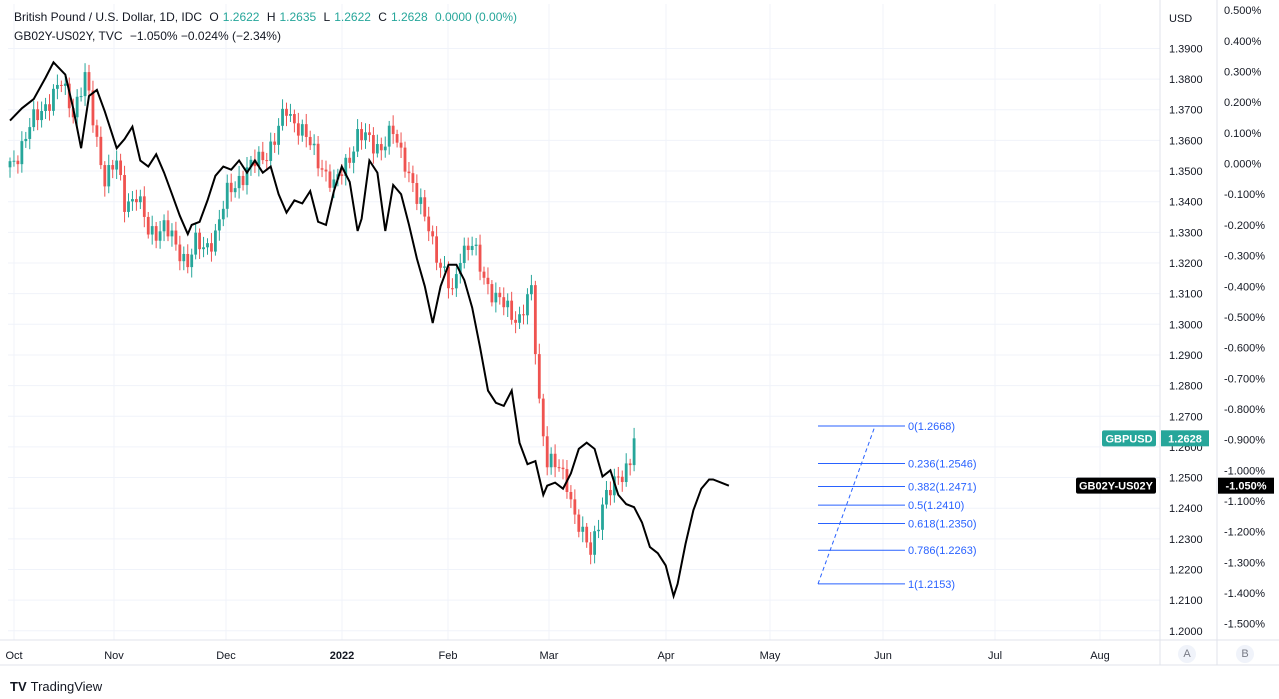 The image size is (1279, 699). I want to click on gbpusd-price-tag, so click(1185, 438).